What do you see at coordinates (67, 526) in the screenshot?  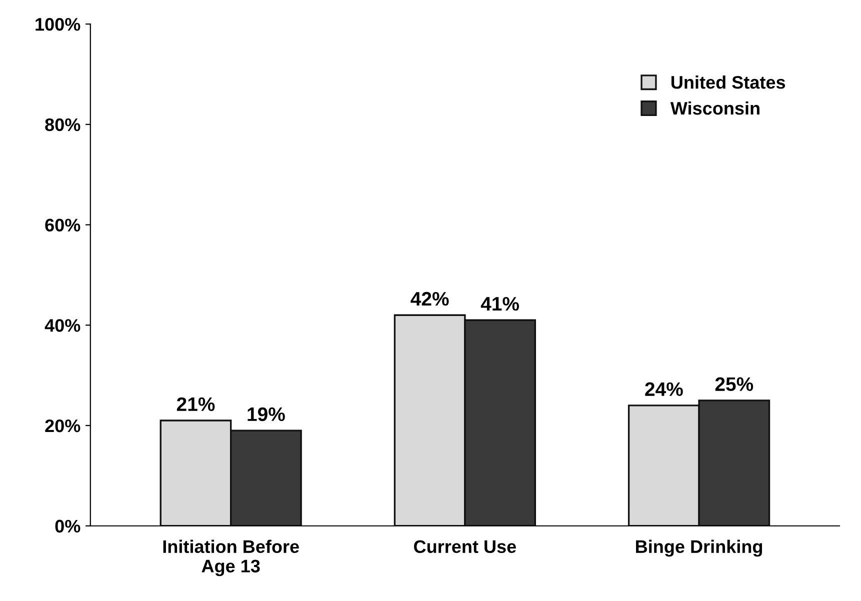 I see `y-tick-label: 0%` at bounding box center [67, 526].